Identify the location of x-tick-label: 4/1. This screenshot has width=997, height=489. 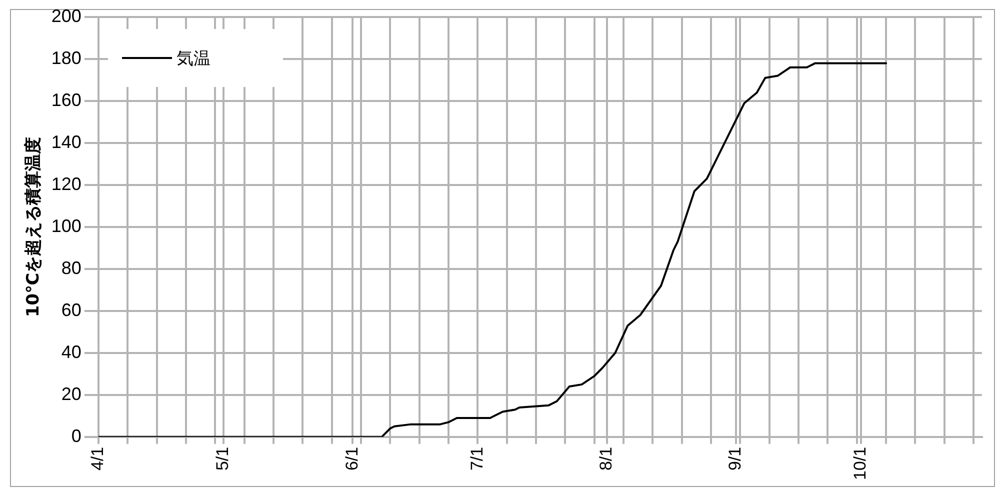
(98, 458).